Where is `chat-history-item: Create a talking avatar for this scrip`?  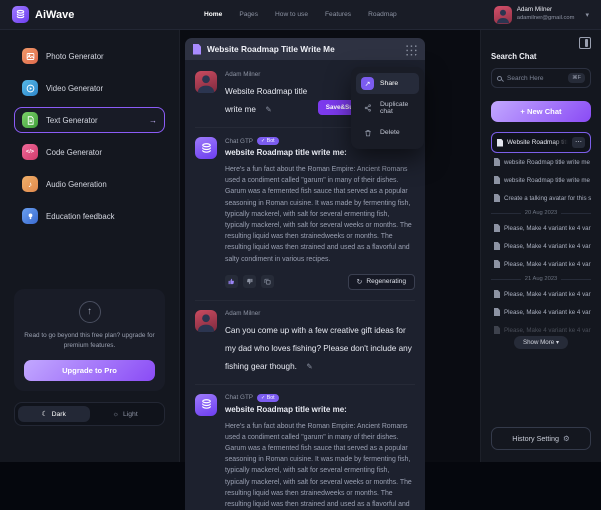
chat-history-item: Create a talking avatar for this scrip is located at coordinates (541, 198).